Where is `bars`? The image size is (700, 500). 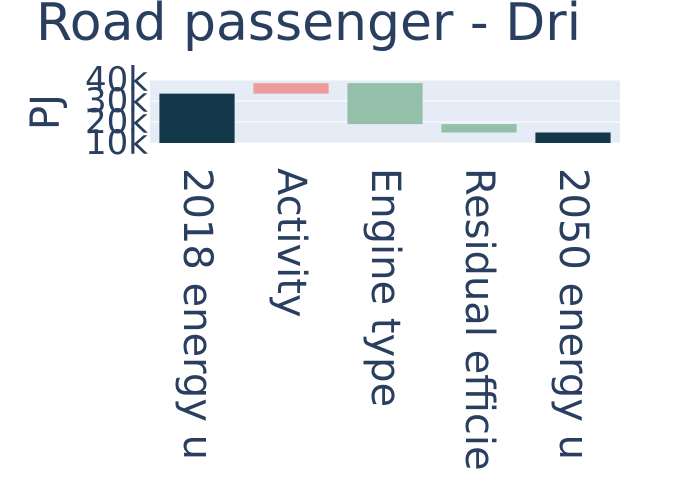 bars is located at coordinates (385, 113).